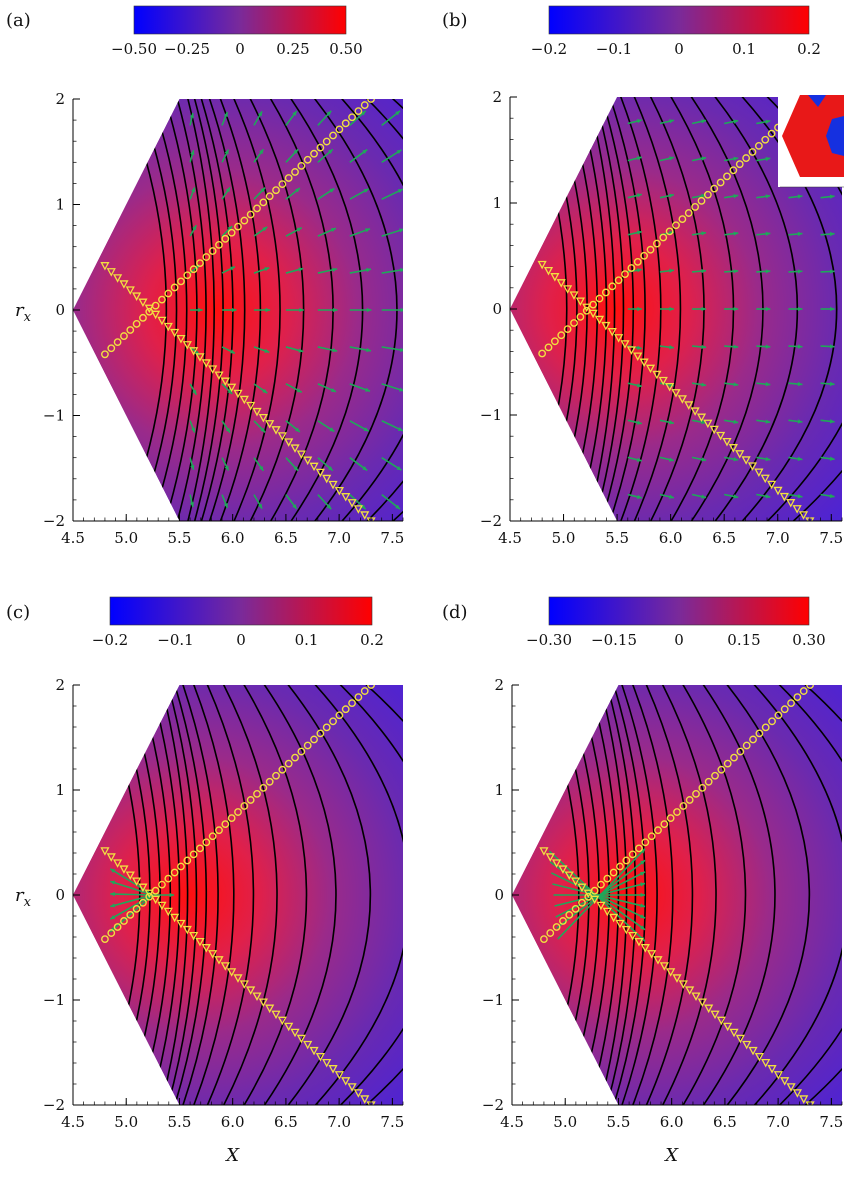  What do you see at coordinates (549, 640) in the screenshot?
I see `colorbar-tick-label: −0.30` at bounding box center [549, 640].